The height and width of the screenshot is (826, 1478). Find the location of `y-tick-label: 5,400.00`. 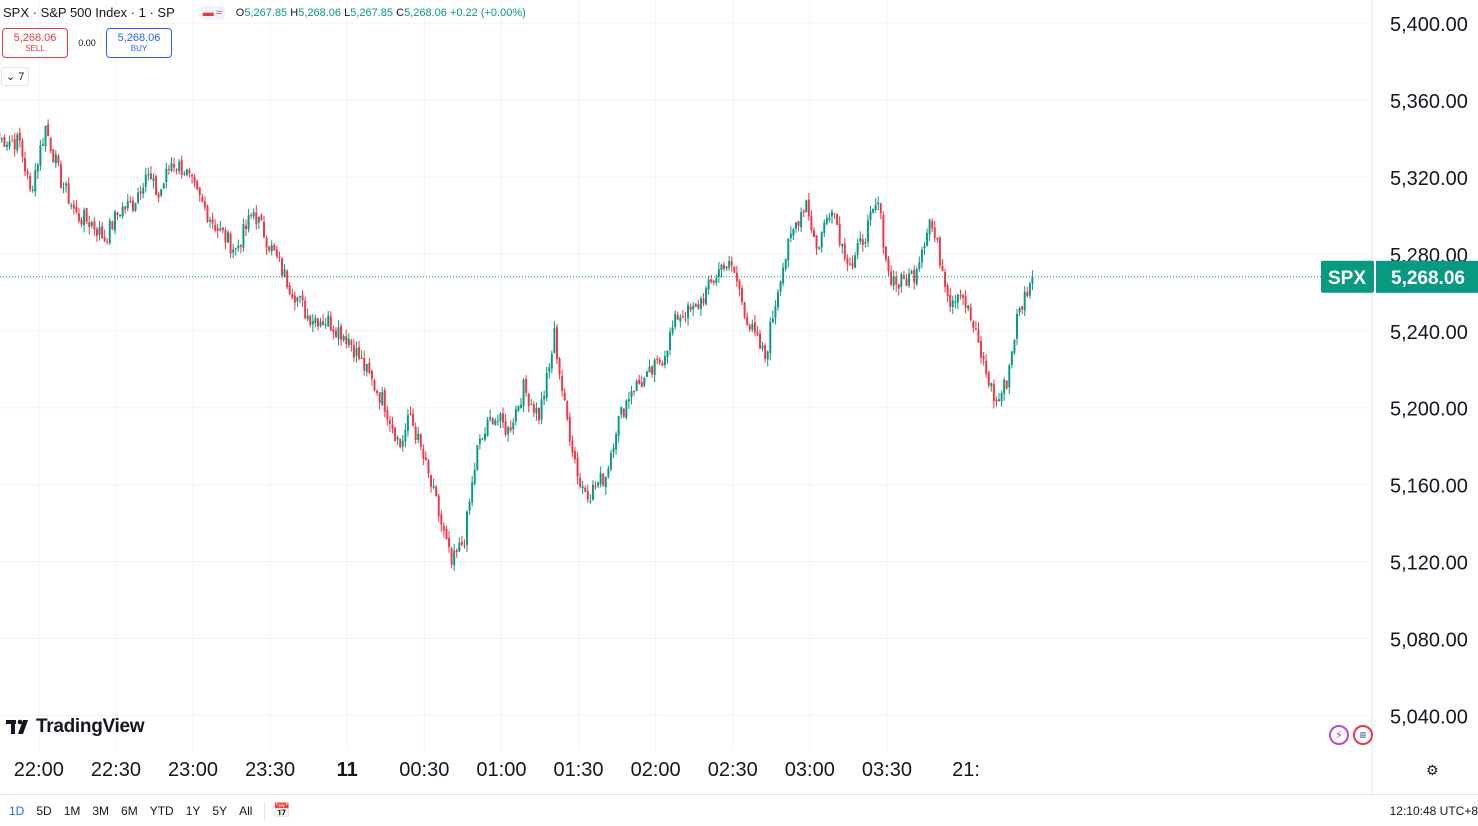

y-tick-label: 5,400.00 is located at coordinates (1429, 25).